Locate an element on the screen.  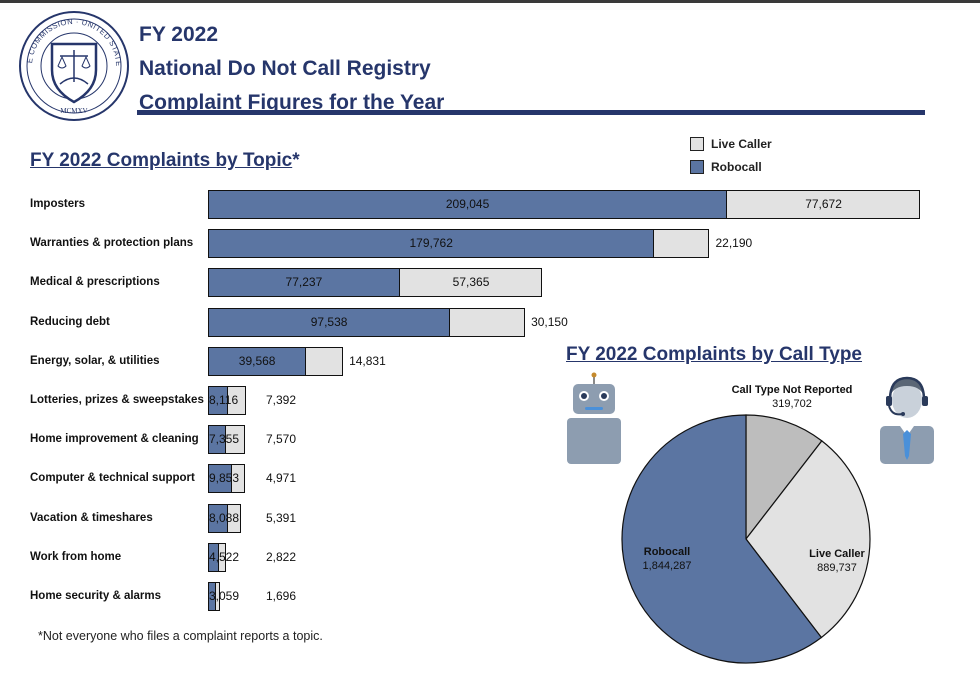
bar-robocall-computer-technical-support is located at coordinates (220, 479).